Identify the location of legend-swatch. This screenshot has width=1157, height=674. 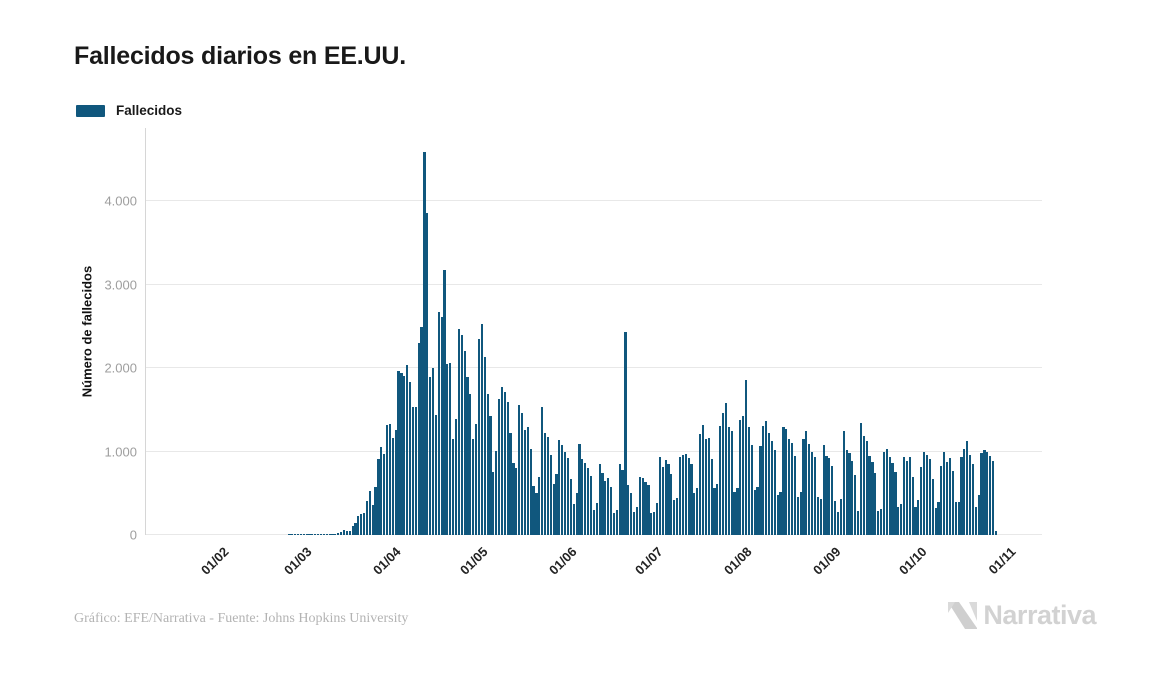
(90, 110).